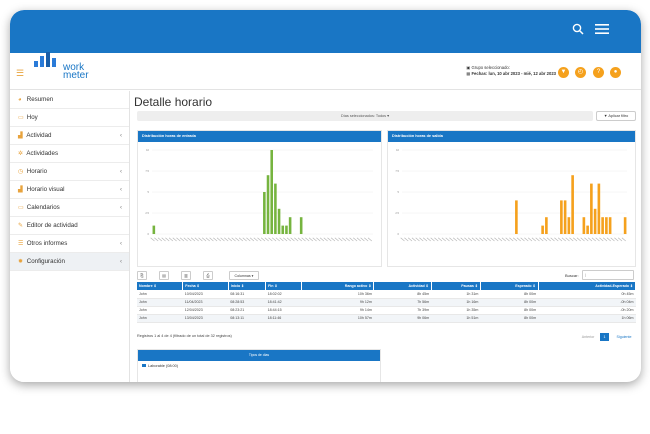 The image size is (650, 434). What do you see at coordinates (205, 310) in the screenshot?
I see `table-cell: 12/04/2023` at bounding box center [205, 310].